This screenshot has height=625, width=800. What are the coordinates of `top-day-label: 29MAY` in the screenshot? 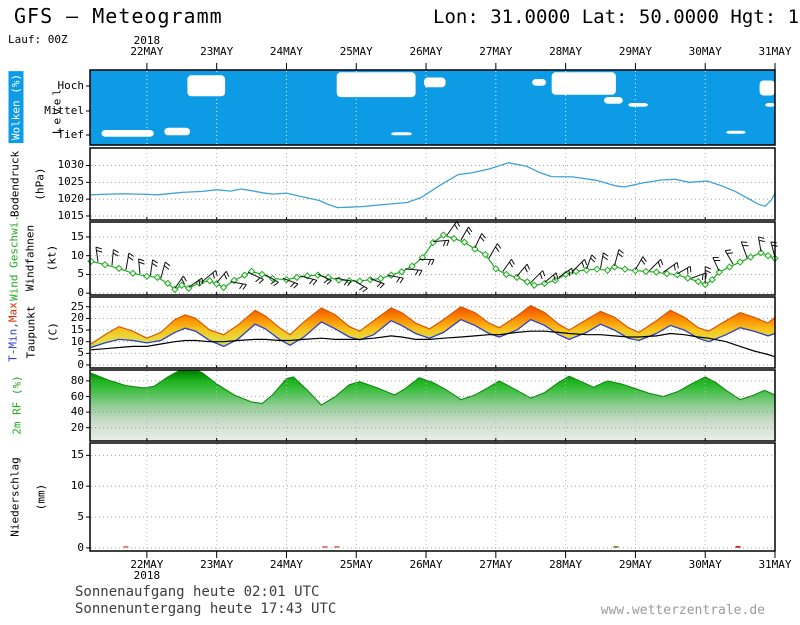 It's located at (635, 51).